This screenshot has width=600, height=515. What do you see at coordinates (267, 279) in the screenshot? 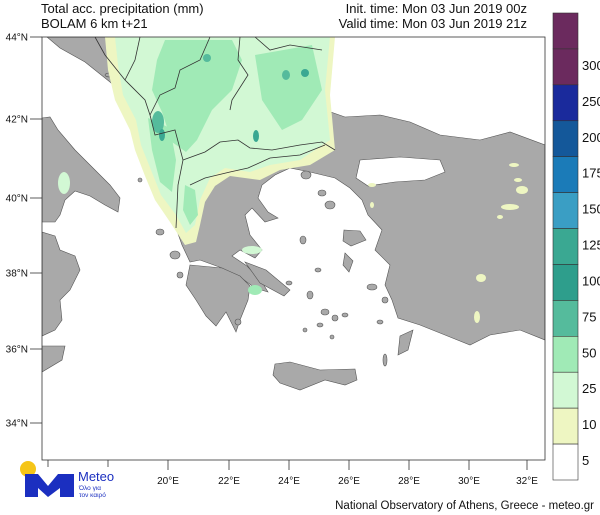
I see `evia` at bounding box center [267, 279].